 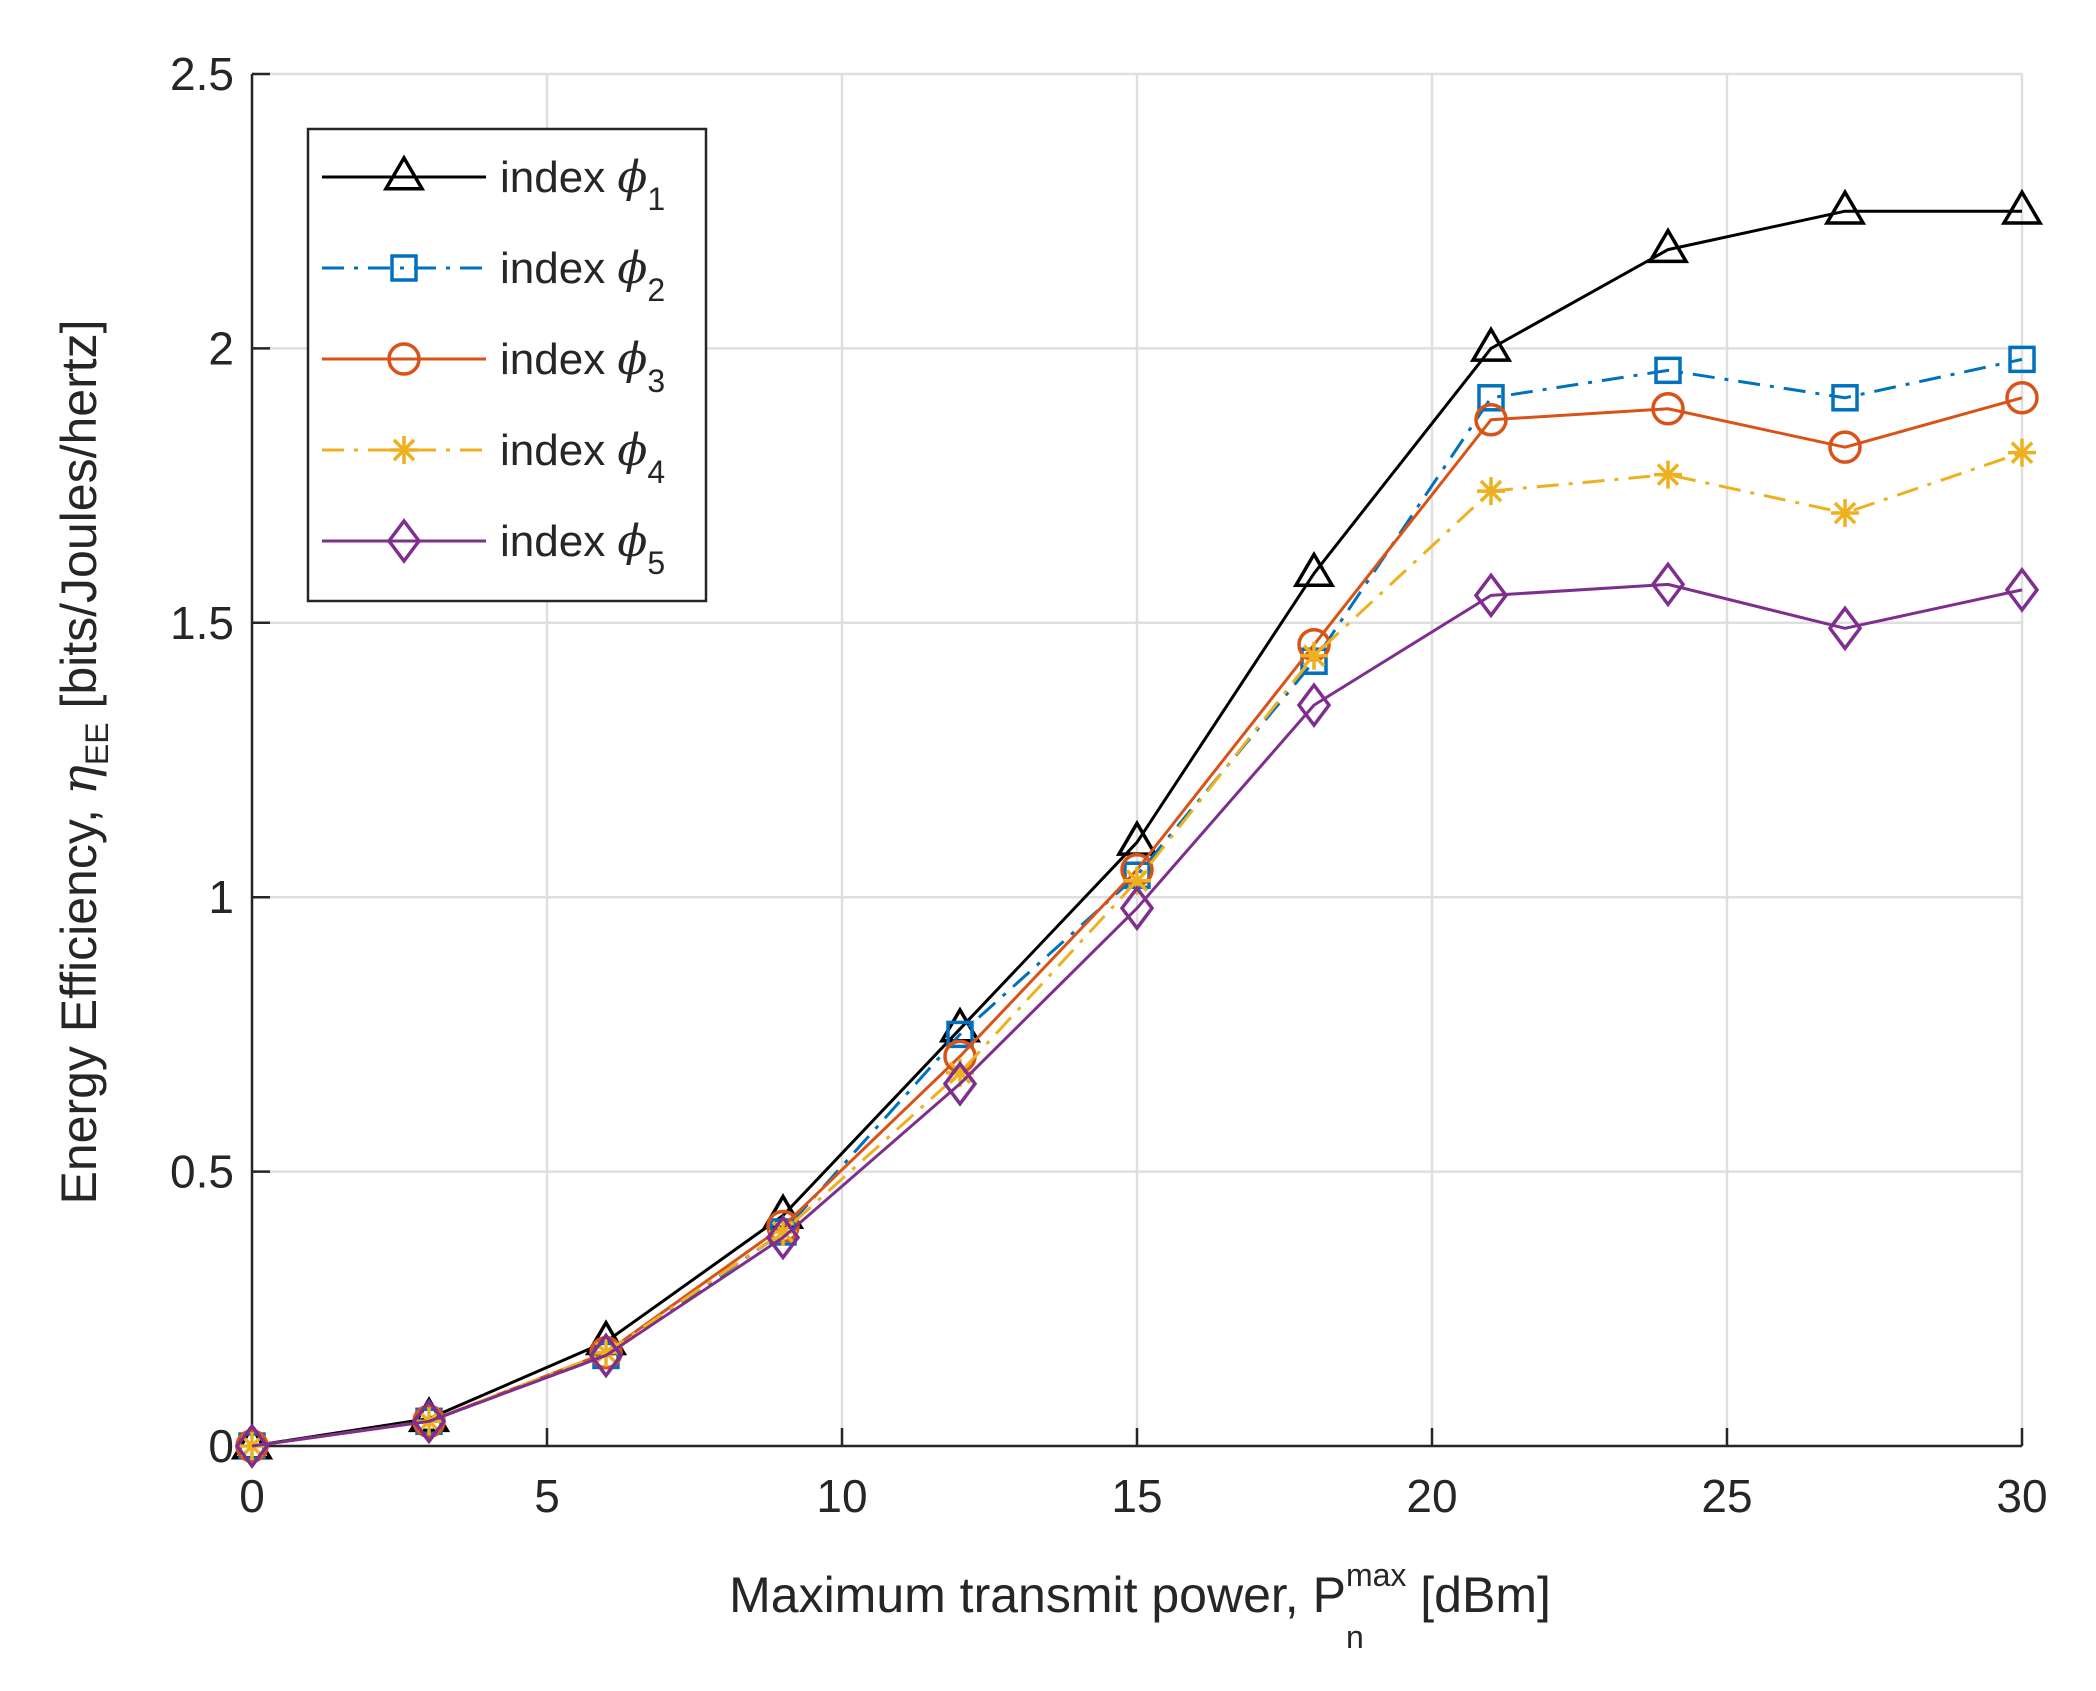 I want to click on y-tick-label: 2, so click(x=221, y=348).